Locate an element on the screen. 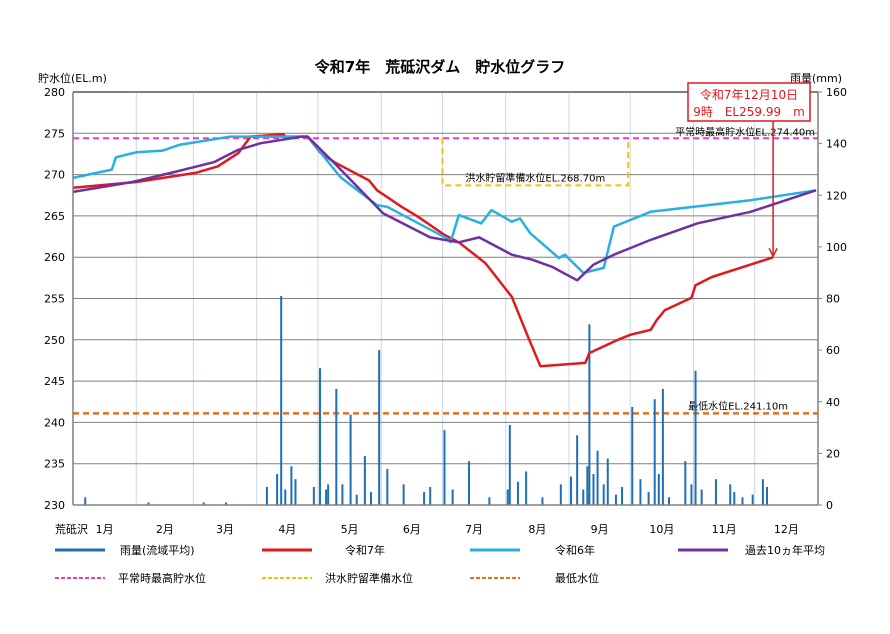 This screenshot has height=634, width=890. left-tick-label: 235 is located at coordinates (54, 464).